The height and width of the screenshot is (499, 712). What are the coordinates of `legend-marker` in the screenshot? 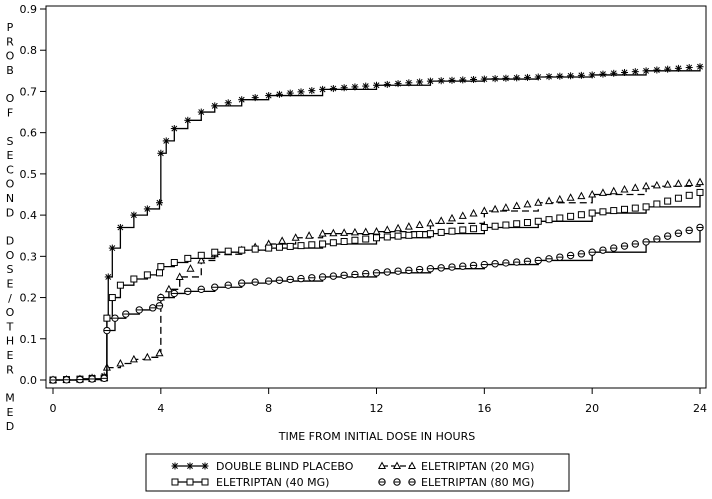 It's located at (382, 482).